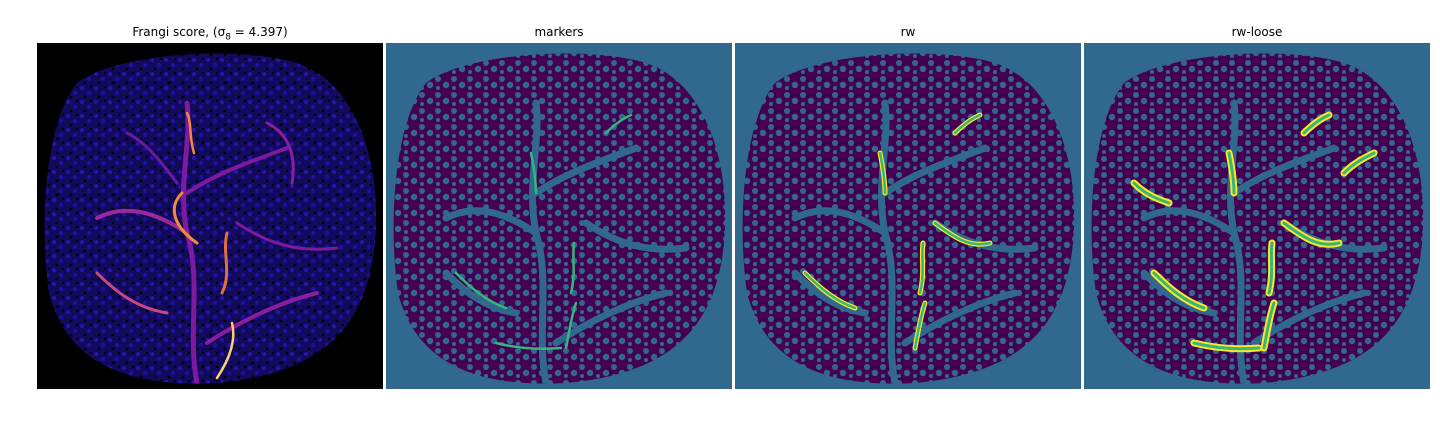 This screenshot has width=1440, height=432. Describe the element at coordinates (897, 231) in the screenshot. I see `rw-segment-fill` at that location.